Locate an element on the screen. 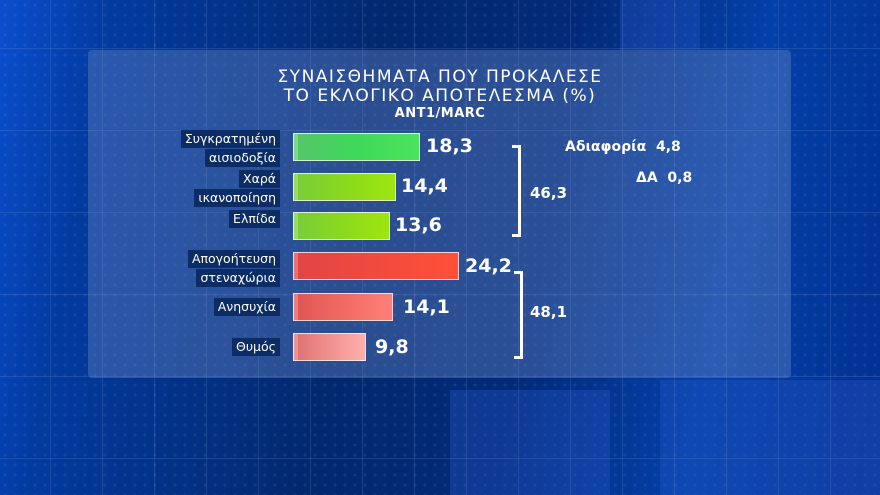  category-label: Χαρά ικανοποίηση is located at coordinates (237, 189).